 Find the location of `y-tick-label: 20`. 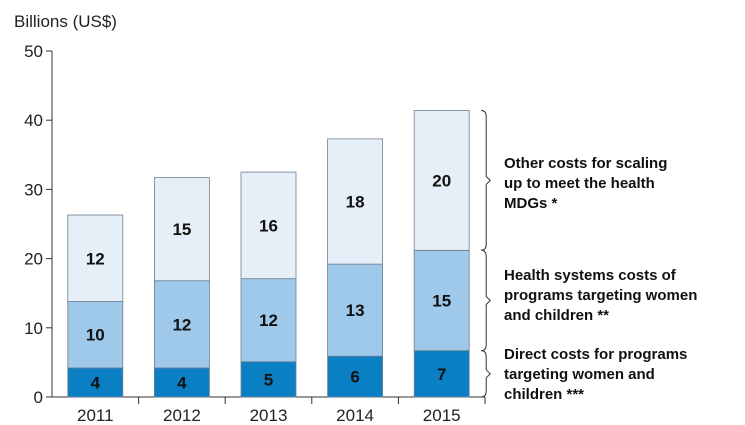

y-tick-label: 20 is located at coordinates (33, 259).